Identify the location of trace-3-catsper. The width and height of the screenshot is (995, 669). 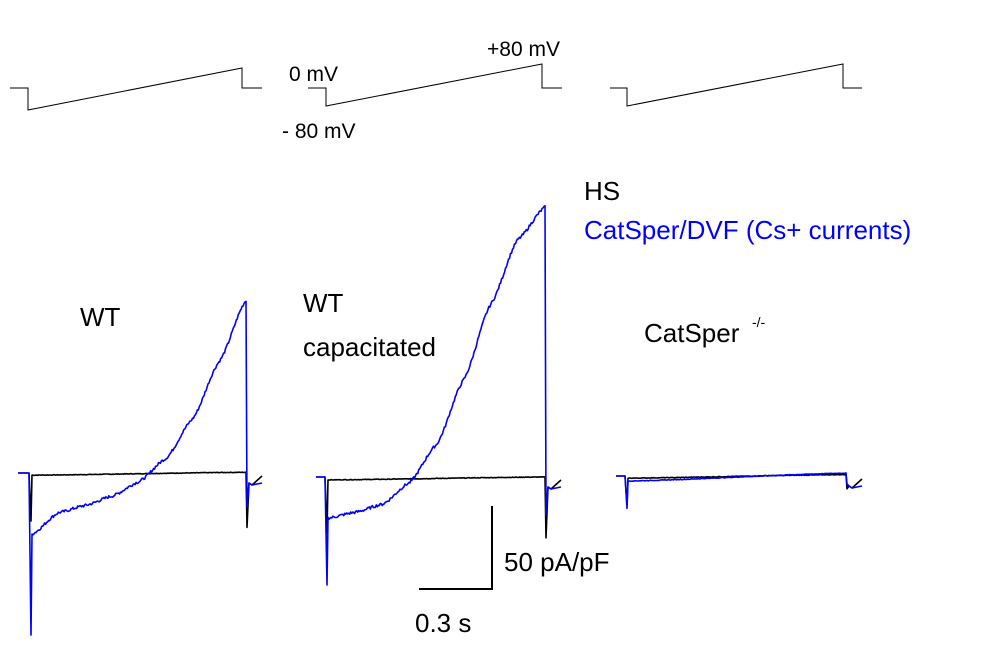
(739, 491).